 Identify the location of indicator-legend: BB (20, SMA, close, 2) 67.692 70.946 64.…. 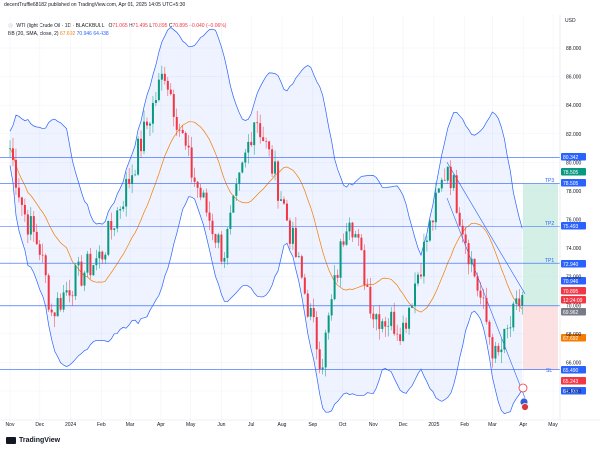
(58, 34).